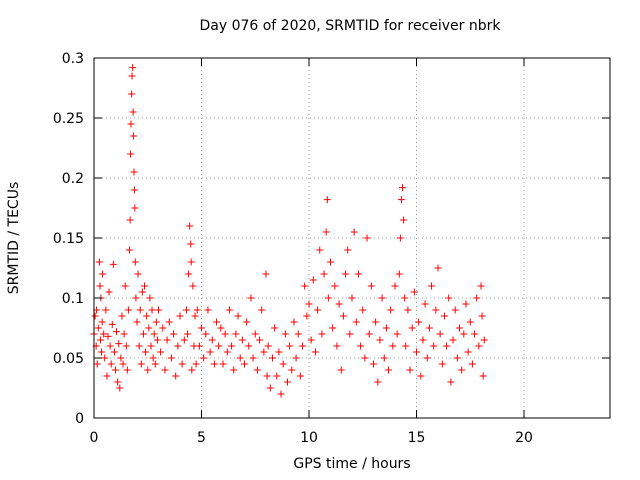 The width and height of the screenshot is (640, 480). What do you see at coordinates (68, 239) in the screenshot?
I see `y-tick-label: 0.15` at bounding box center [68, 239].